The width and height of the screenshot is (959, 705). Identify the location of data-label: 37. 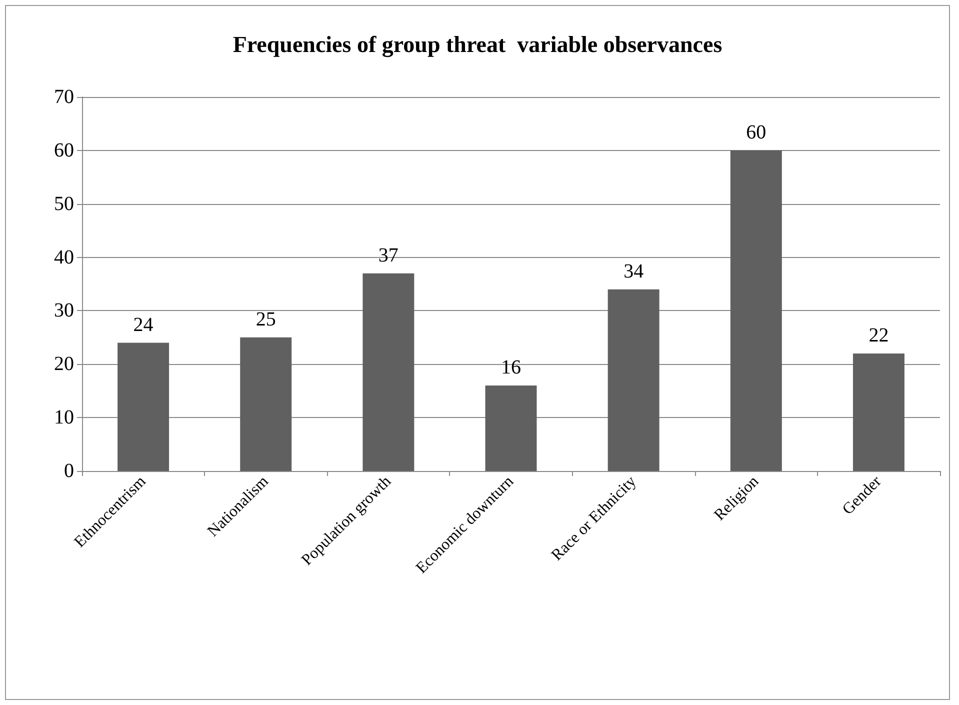
(388, 255).